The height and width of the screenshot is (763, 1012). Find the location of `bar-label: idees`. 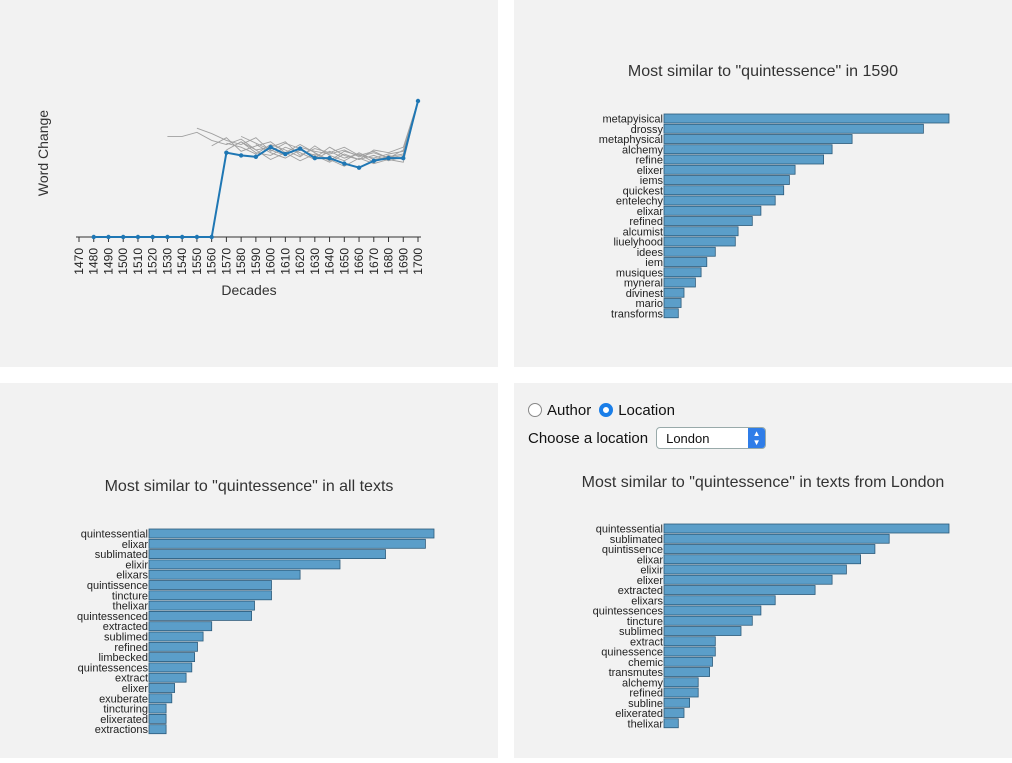

bar-label: idees is located at coordinates (650, 253).